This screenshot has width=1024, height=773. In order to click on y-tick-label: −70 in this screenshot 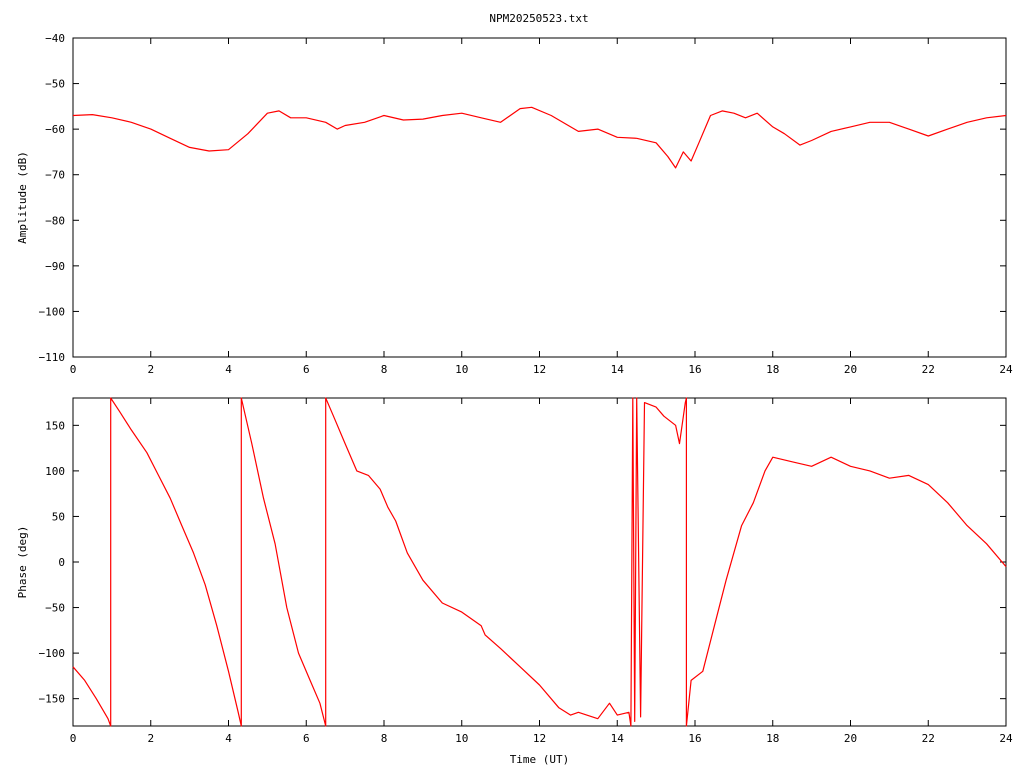, I will do `click(55, 175)`.